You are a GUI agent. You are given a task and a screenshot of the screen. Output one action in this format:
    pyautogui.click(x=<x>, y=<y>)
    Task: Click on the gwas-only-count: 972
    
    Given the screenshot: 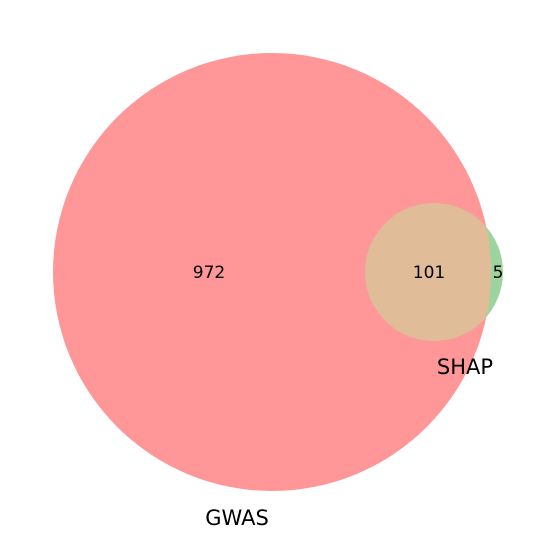 What is the action you would take?
    pyautogui.click(x=209, y=273)
    